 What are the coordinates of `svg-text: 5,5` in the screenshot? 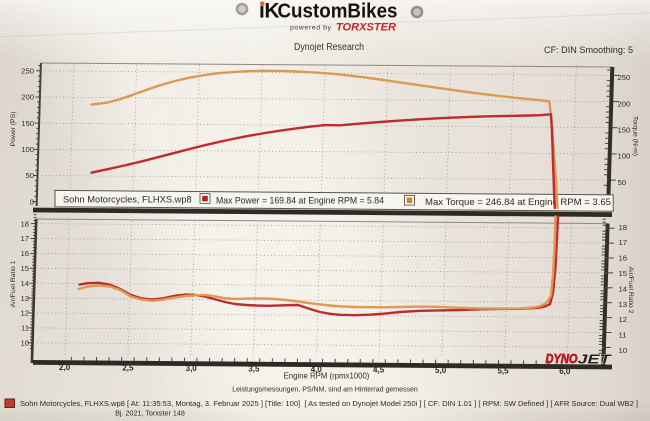 It's located at (503, 371).